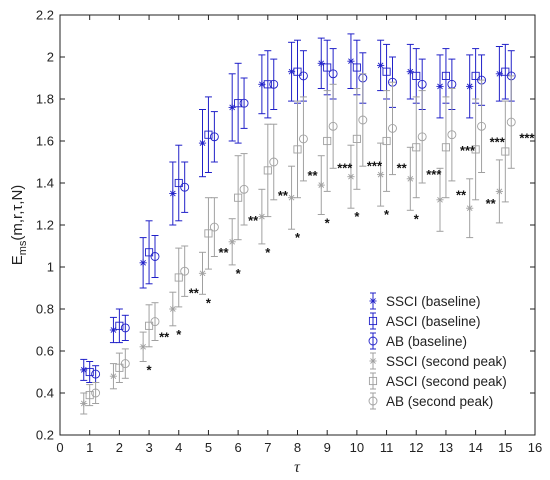 This screenshot has height=480, width=550. I want to click on x-tick-label: 13, so click(446, 447).